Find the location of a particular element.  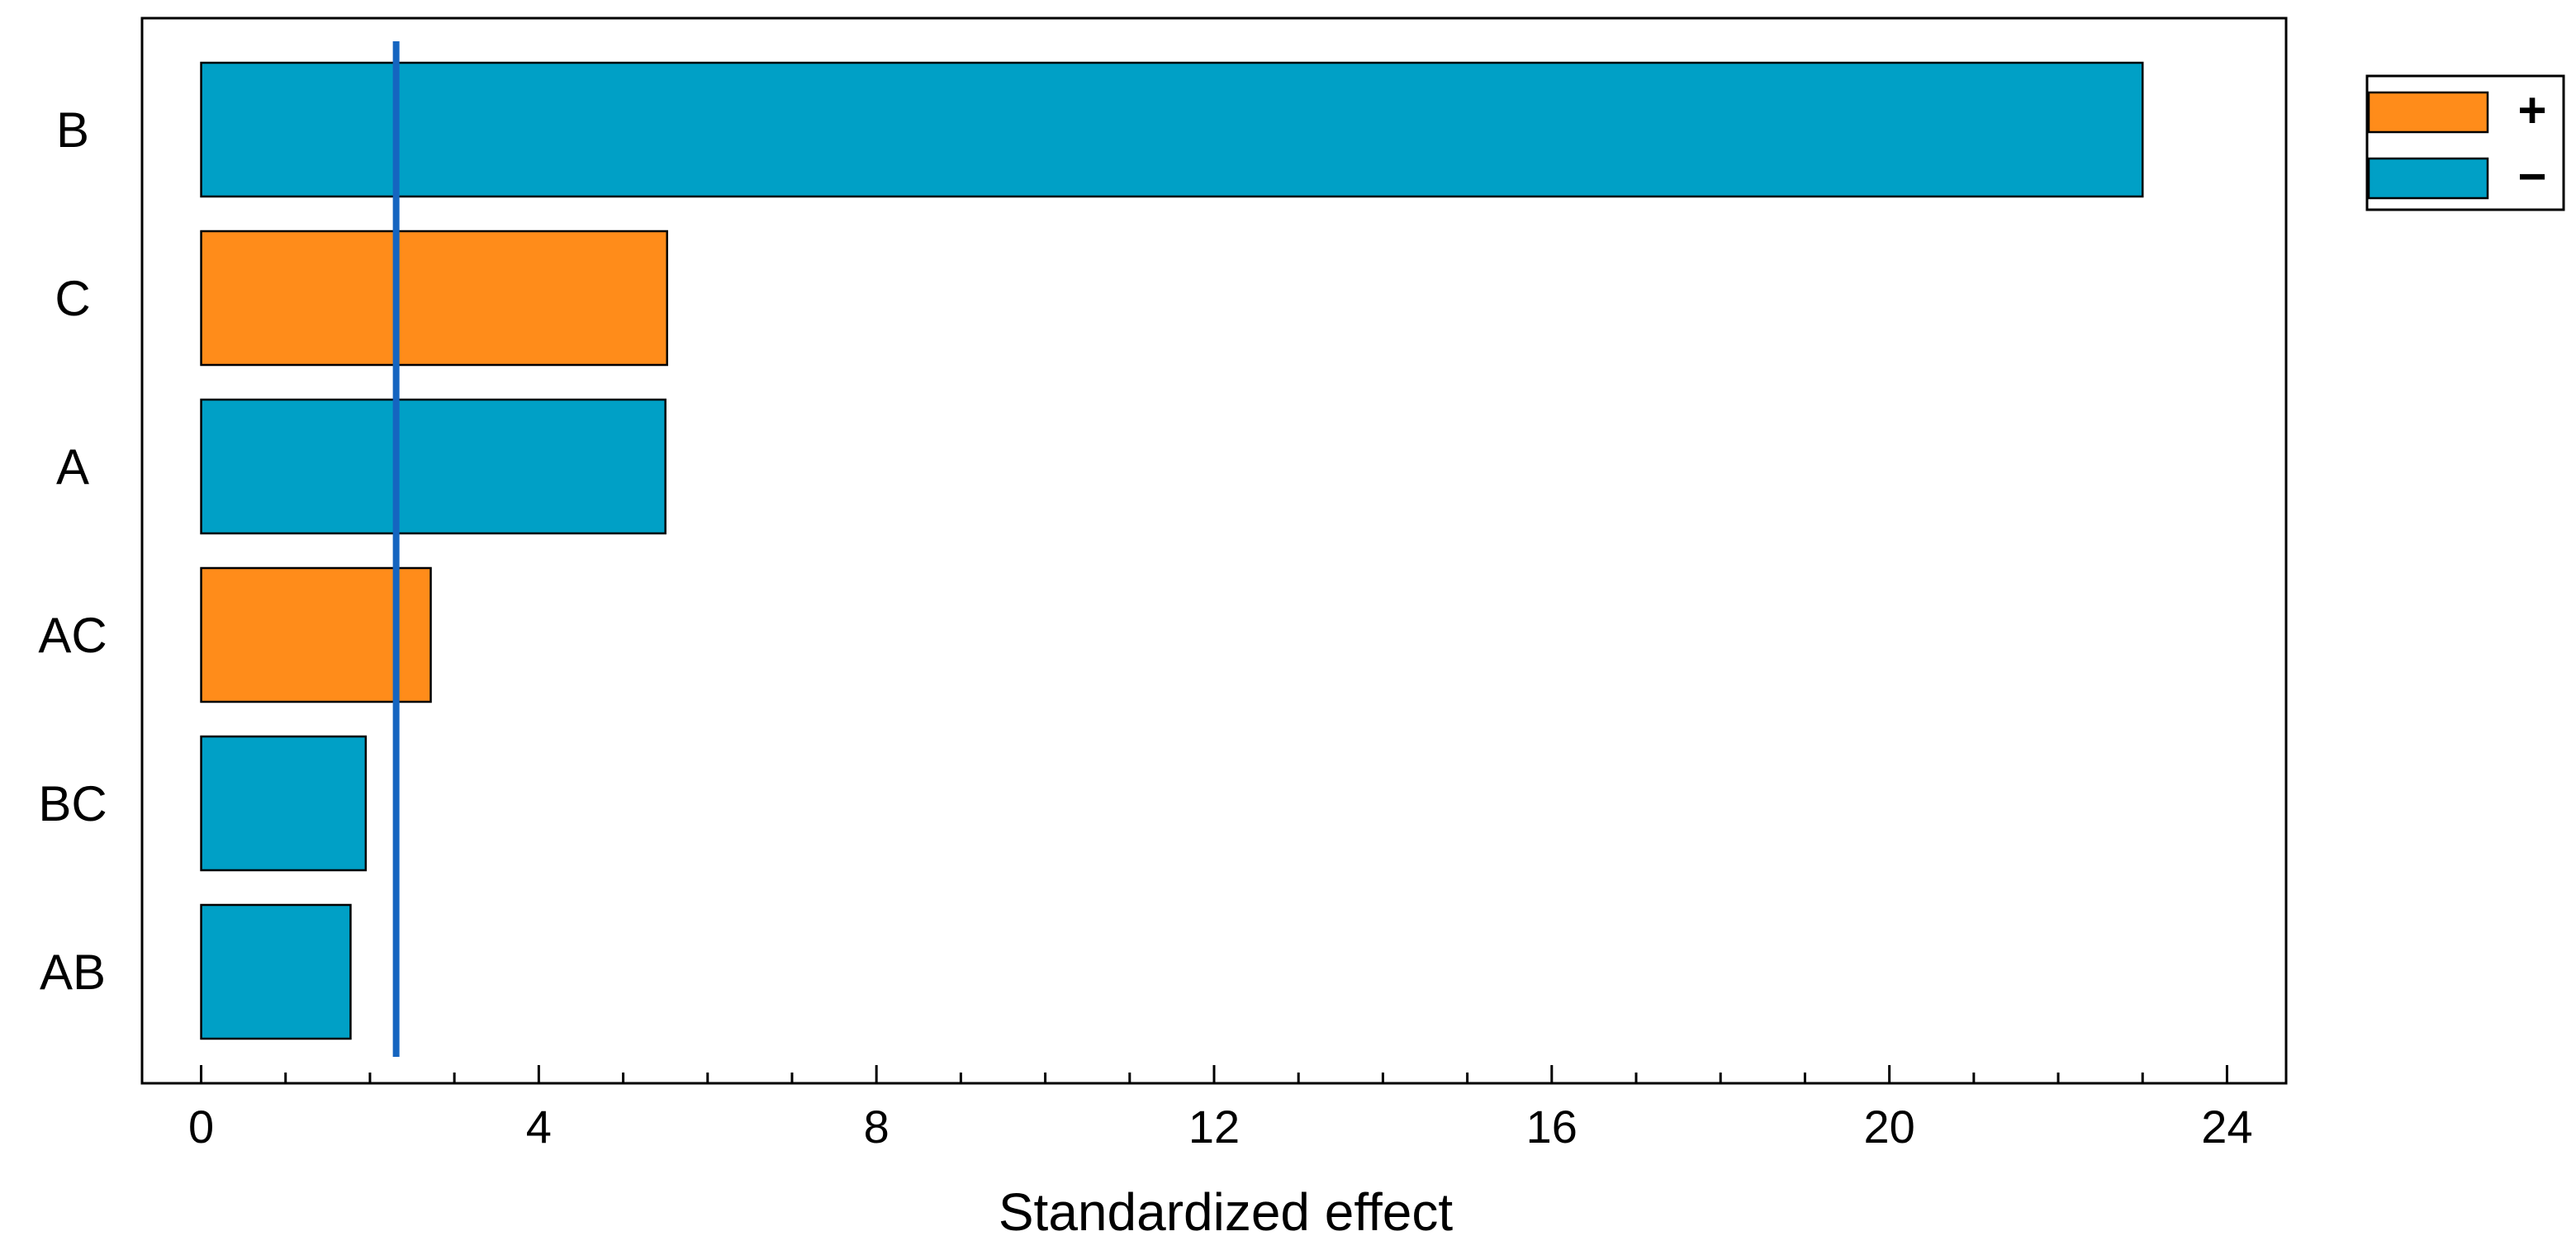

bar-ac is located at coordinates (316, 634).